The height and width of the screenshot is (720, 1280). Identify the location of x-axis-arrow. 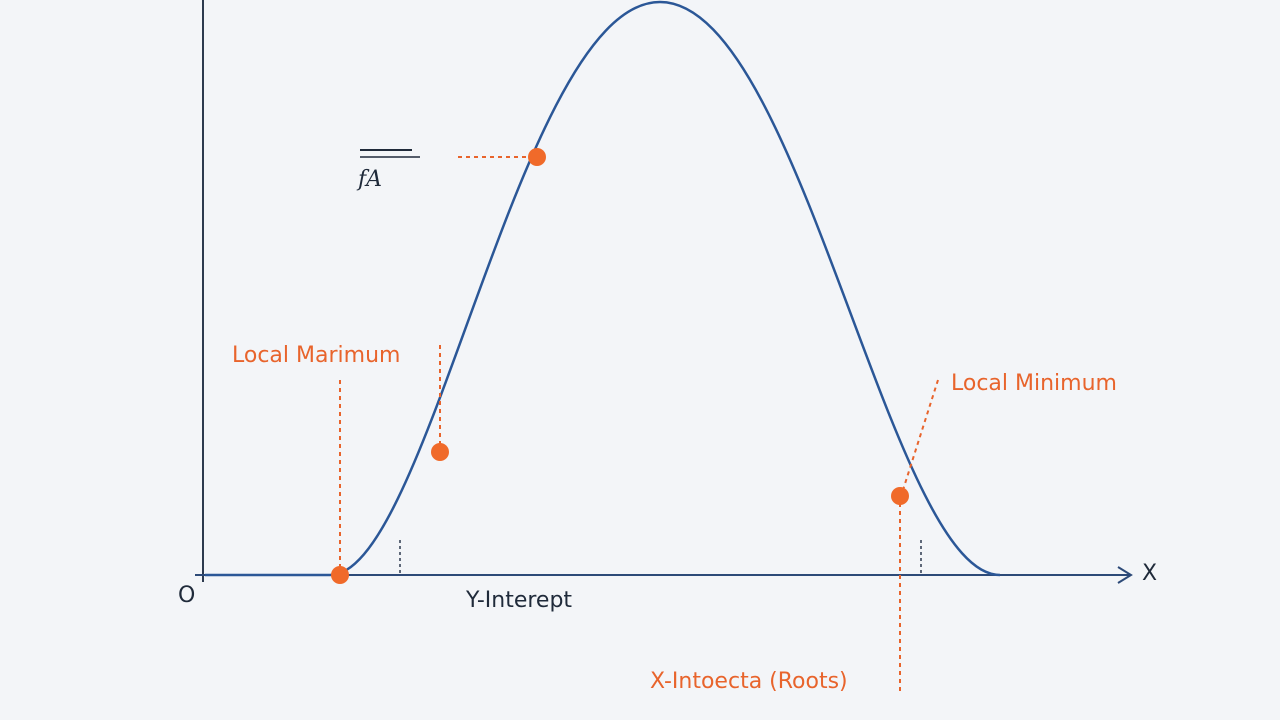
(1125, 575).